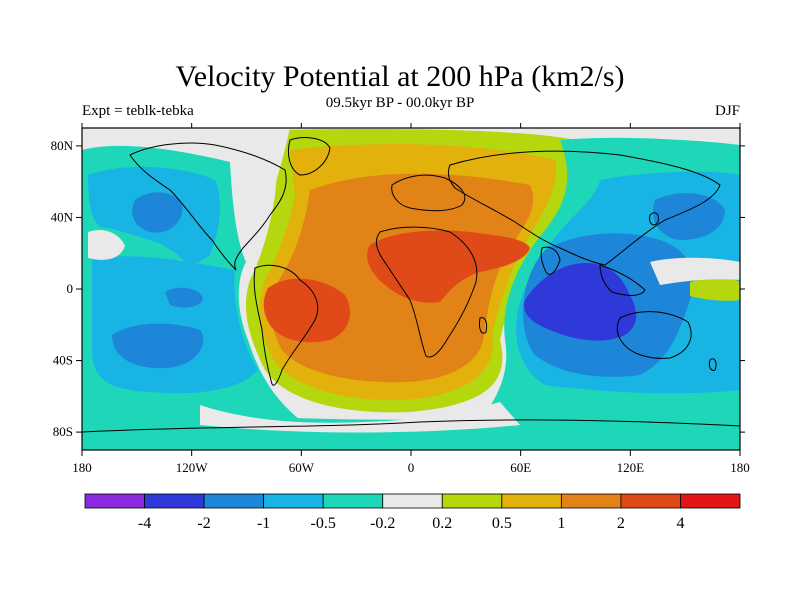 The height and width of the screenshot is (600, 800). Describe the element at coordinates (712, 364) in the screenshot. I see `coast-new-zealand` at that location.